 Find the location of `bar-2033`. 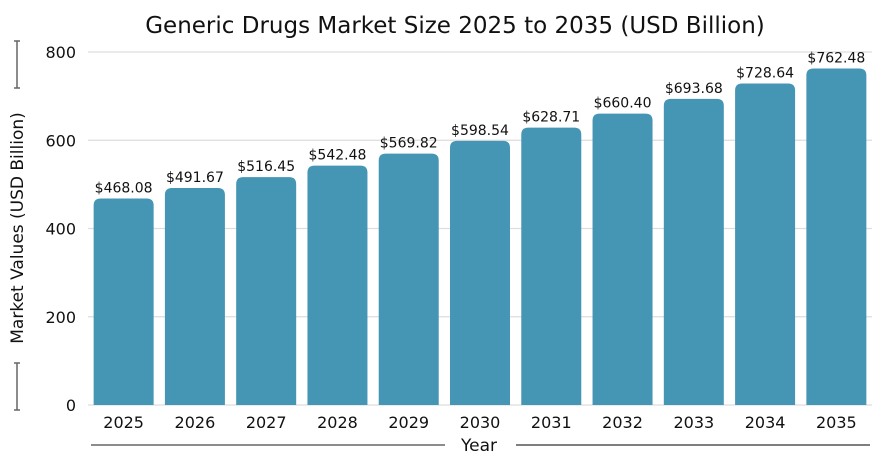

bar-2033 is located at coordinates (693, 251).